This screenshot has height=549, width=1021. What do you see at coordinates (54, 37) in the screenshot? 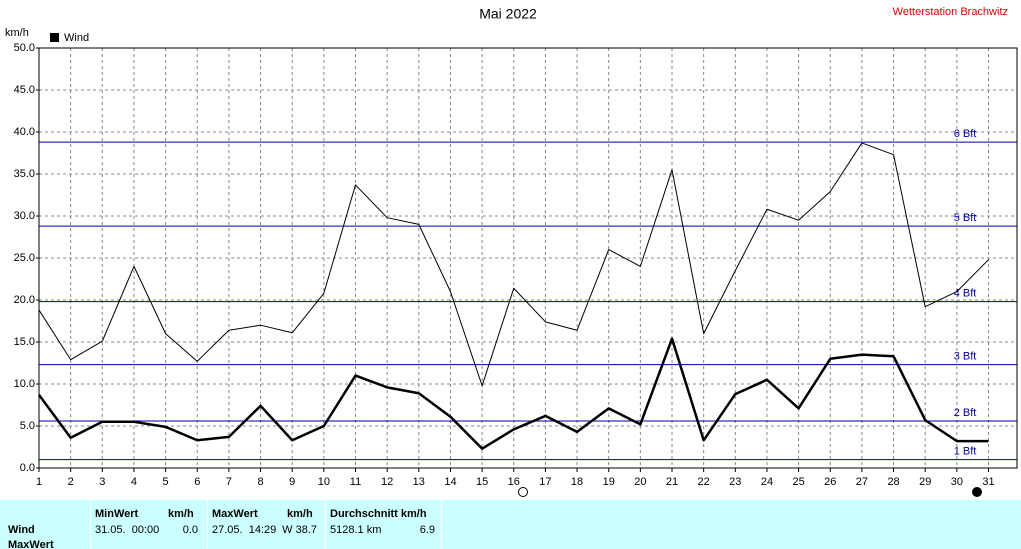
I see `legend-swatch` at bounding box center [54, 37].